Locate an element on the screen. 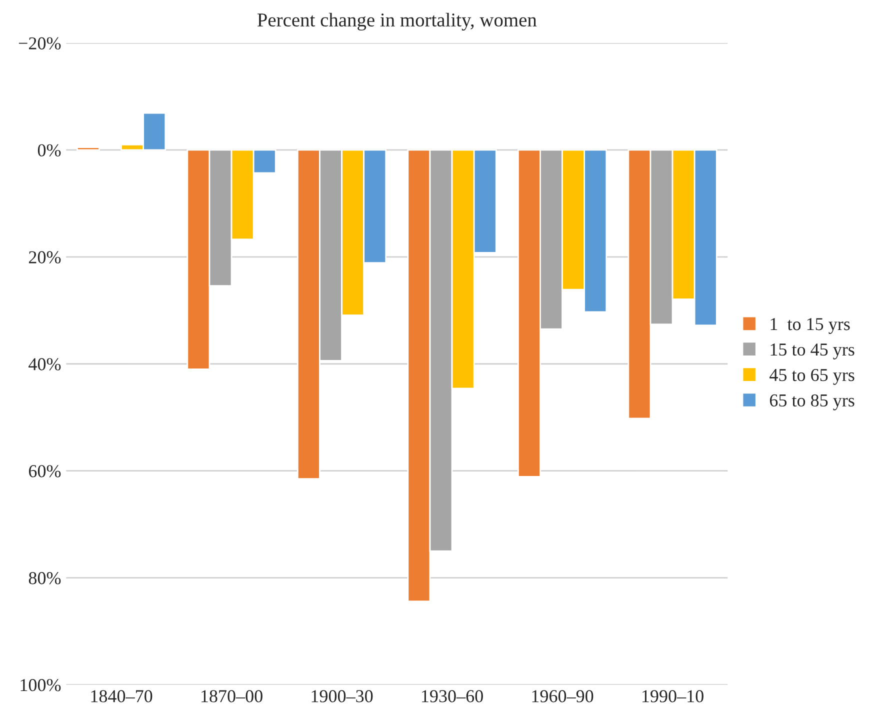  x-tick-label: 1900–30 is located at coordinates (342, 696).